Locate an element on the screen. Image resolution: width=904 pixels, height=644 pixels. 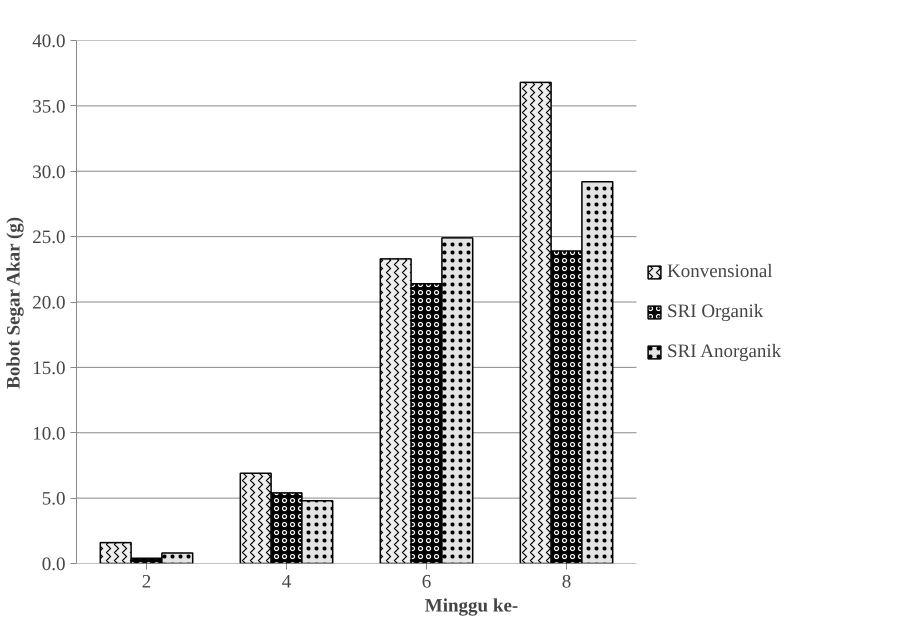
y-tick-label: 15.0 is located at coordinates (49, 368).